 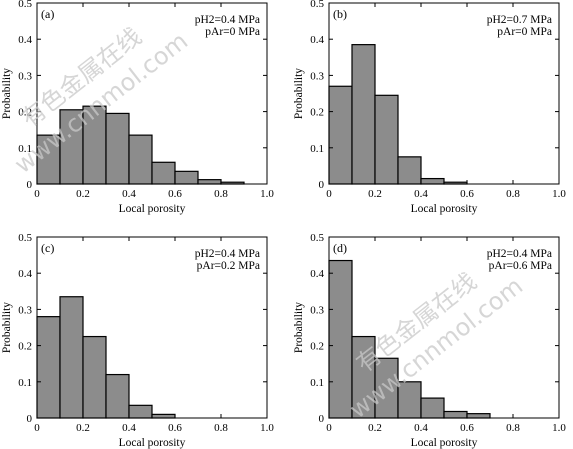 I want to click on pressure-annotation: pAr=0.2 MPa, so click(x=228, y=266).